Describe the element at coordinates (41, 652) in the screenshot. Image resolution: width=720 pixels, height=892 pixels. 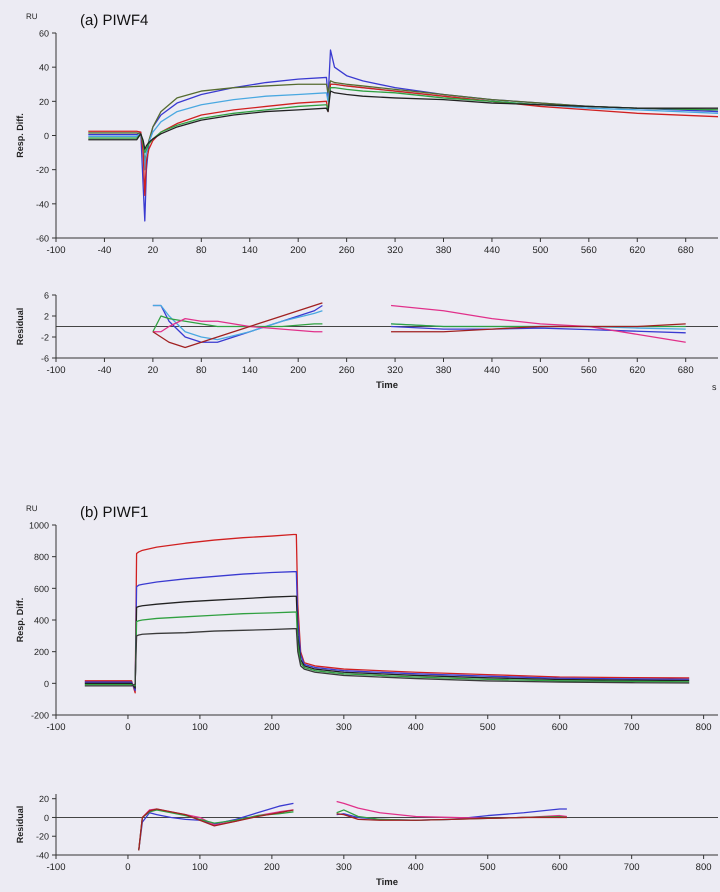
I see `y-tick-label: 200` at that location.